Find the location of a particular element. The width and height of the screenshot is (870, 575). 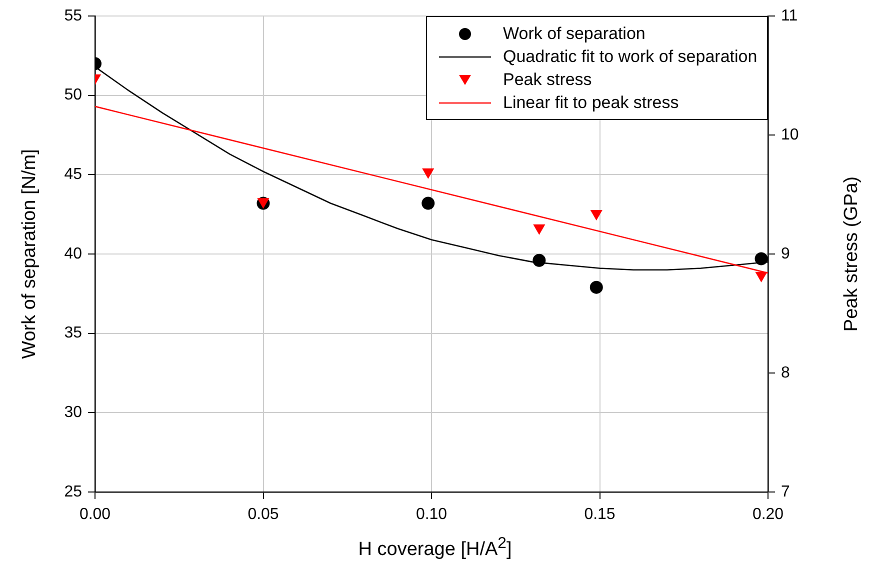

y2-tick-label: 8 is located at coordinates (785, 373).